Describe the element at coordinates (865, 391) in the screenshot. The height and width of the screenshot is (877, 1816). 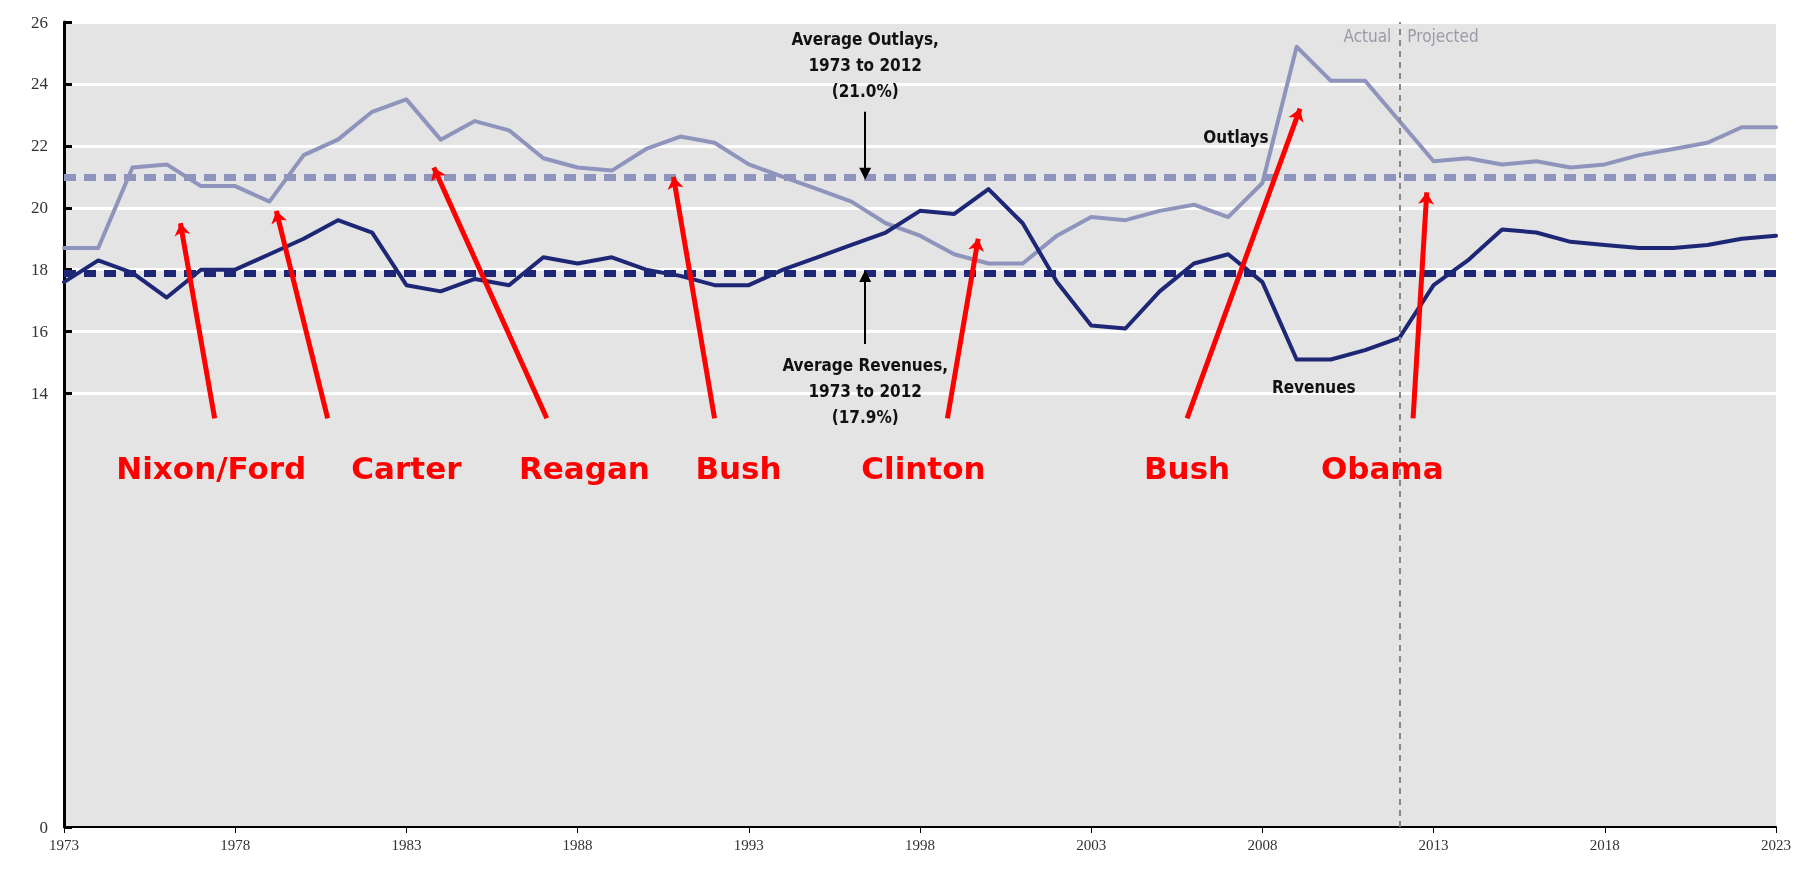
I see `annotation: Average Revenues, 1973 to 2012 (17.9%)` at that location.